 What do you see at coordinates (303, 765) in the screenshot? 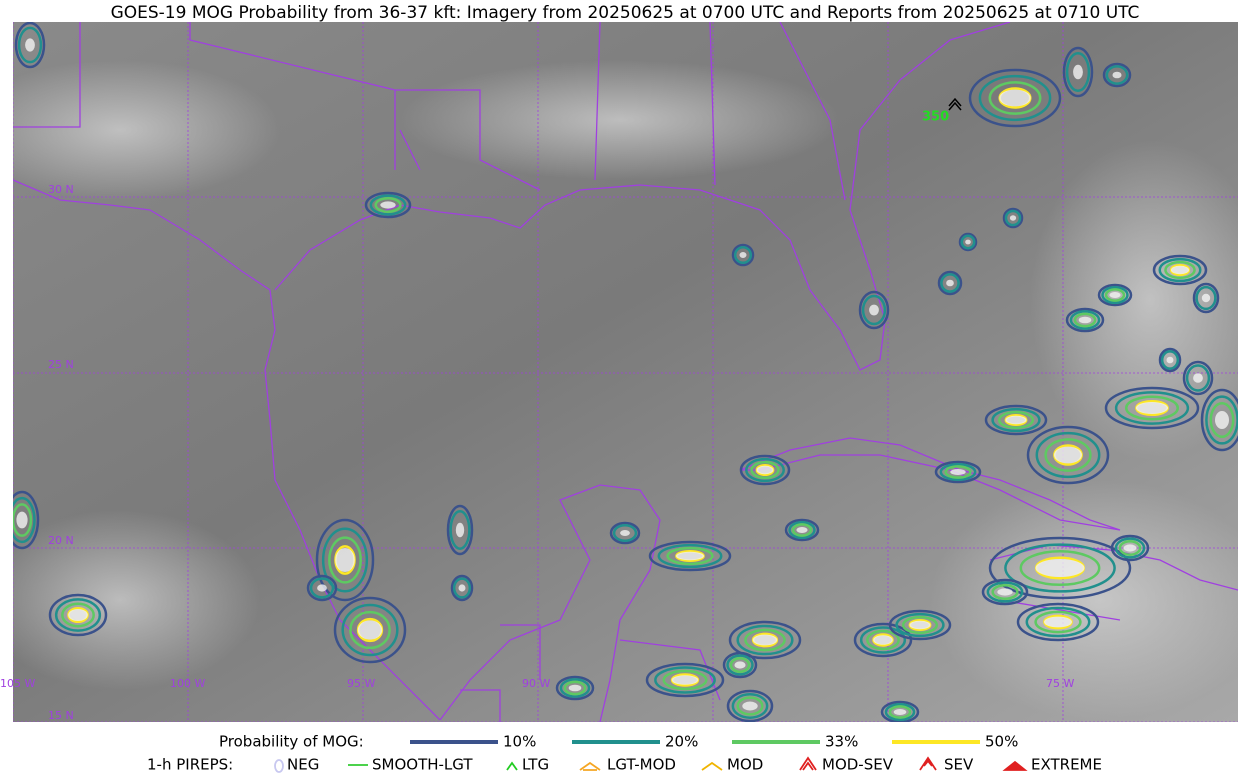
I see `legend-label: NEG` at bounding box center [303, 765].